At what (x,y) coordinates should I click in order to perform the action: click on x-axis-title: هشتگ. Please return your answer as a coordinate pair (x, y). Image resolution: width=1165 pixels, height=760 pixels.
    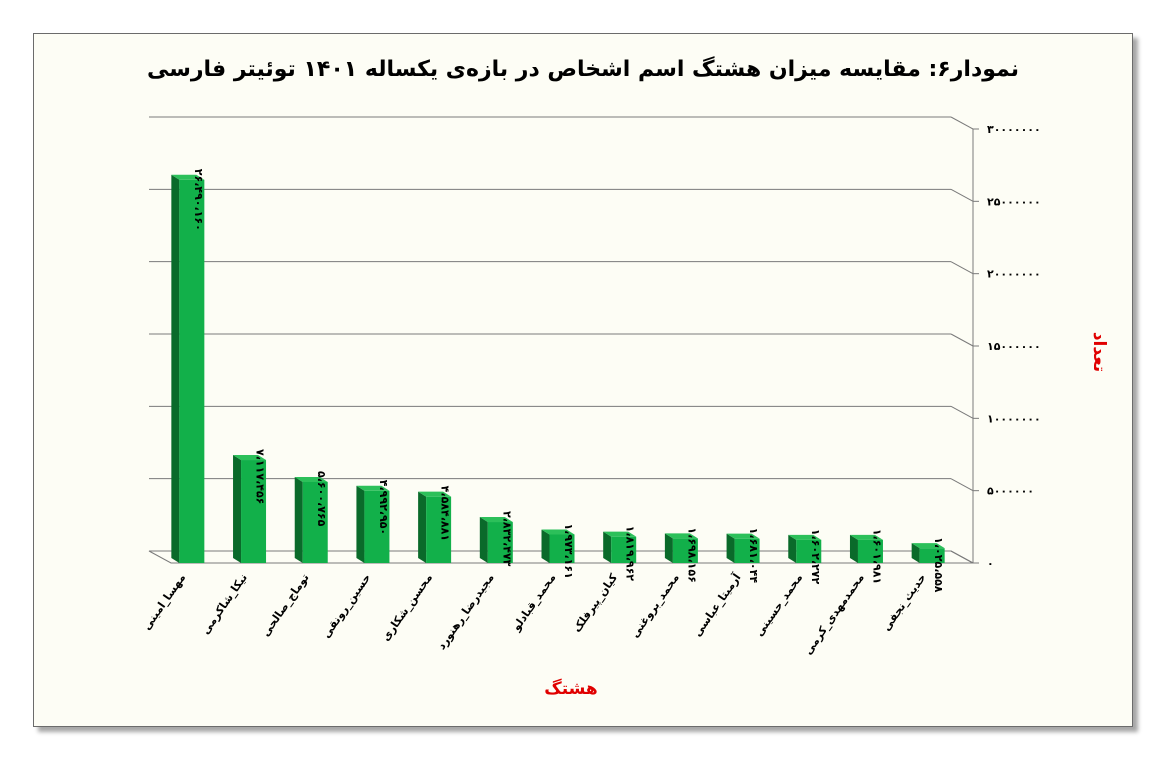
    Looking at the image, I should click on (570, 688).